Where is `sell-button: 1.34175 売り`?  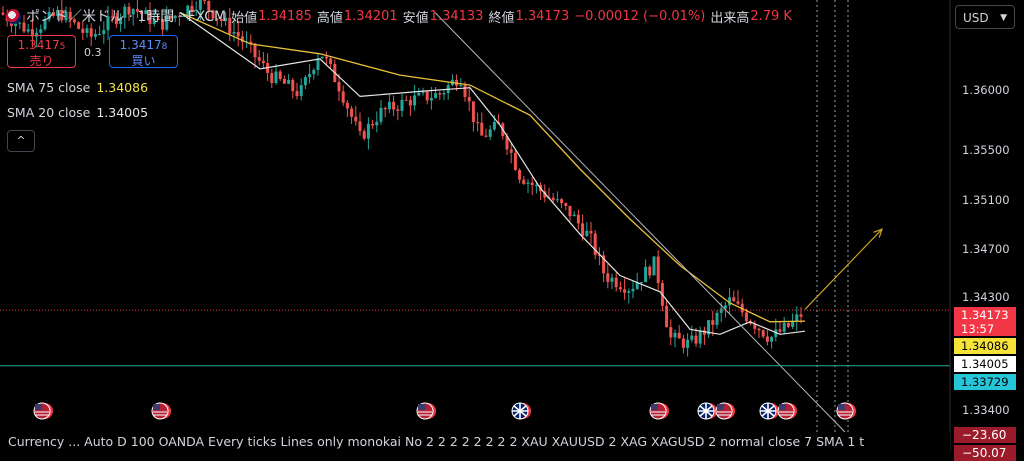 sell-button: 1.34175 売り is located at coordinates (41, 51).